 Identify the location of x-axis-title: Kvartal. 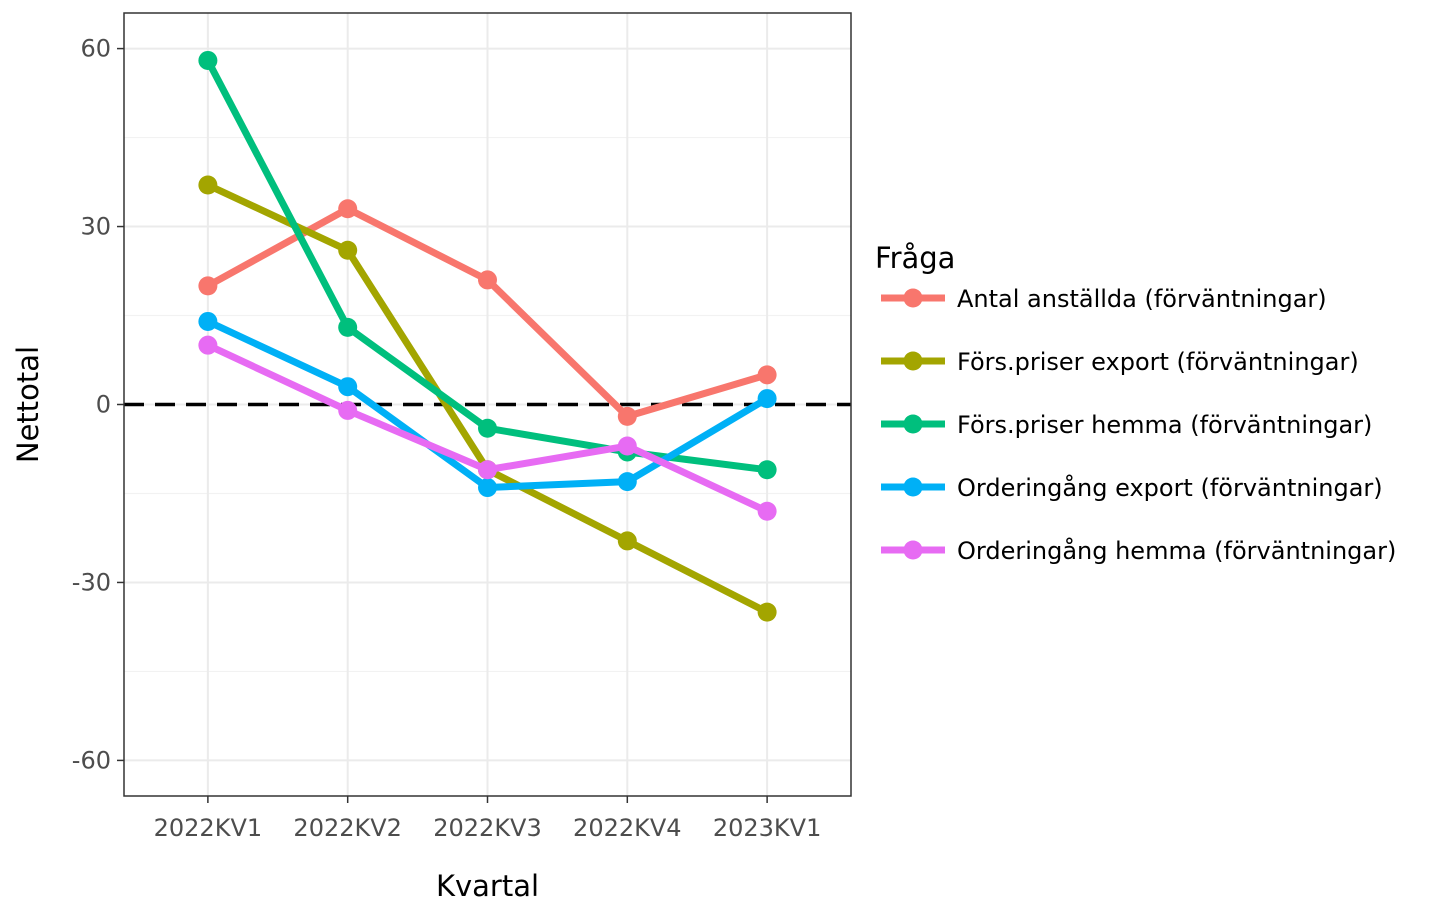
(487, 884).